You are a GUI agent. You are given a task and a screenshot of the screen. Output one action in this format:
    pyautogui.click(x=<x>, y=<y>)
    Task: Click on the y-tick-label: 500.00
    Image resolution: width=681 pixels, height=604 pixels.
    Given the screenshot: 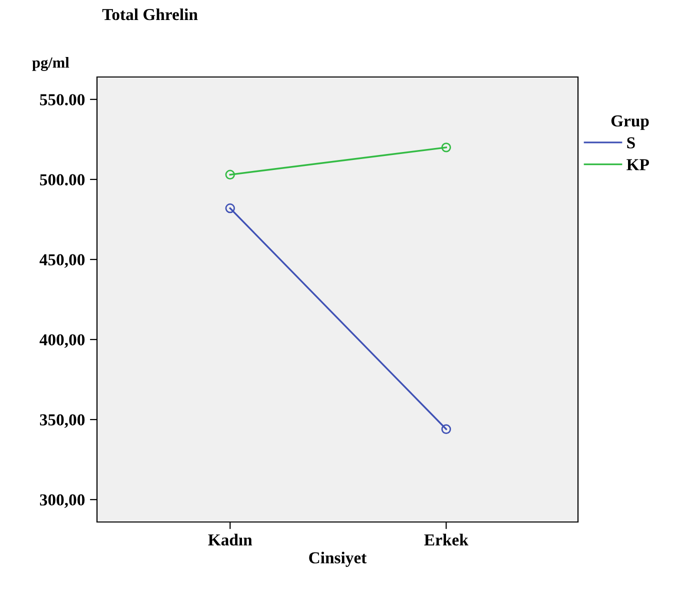 What is the action you would take?
    pyautogui.click(x=62, y=180)
    